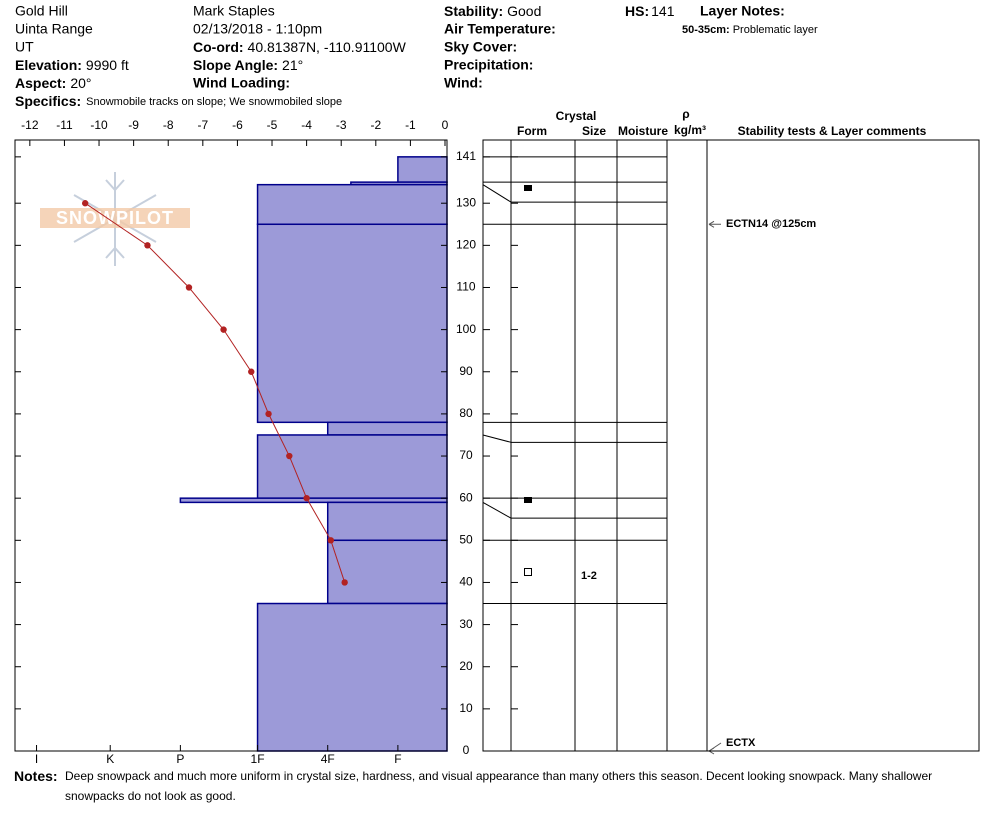 Image resolution: width=994 pixels, height=840 pixels. Describe the element at coordinates (466, 413) in the screenshot. I see `y-tick-label: 80` at that location.